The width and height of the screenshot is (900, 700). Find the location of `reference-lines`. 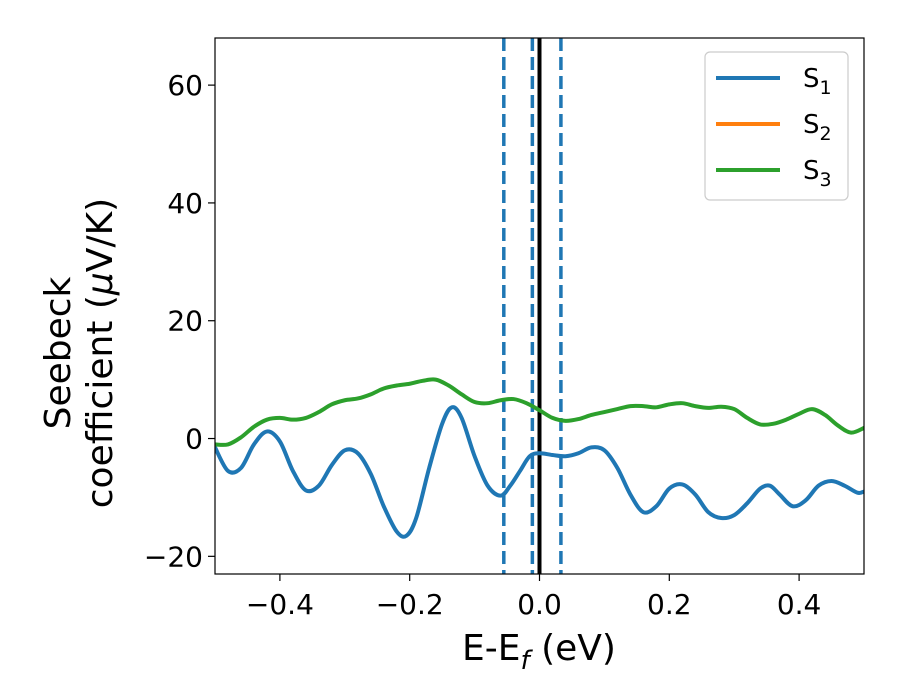

reference-lines is located at coordinates (532, 306).